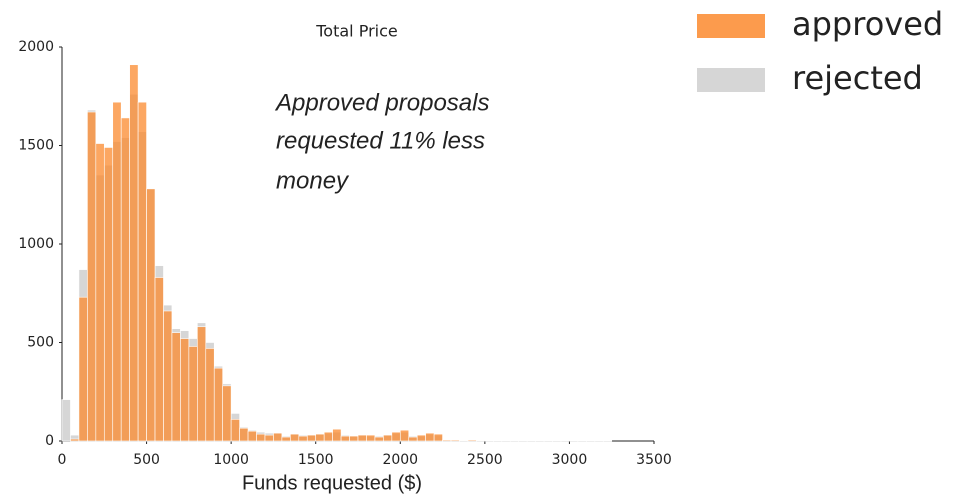 The image size is (959, 500). I want to click on legend-label: rejected, so click(857, 78).